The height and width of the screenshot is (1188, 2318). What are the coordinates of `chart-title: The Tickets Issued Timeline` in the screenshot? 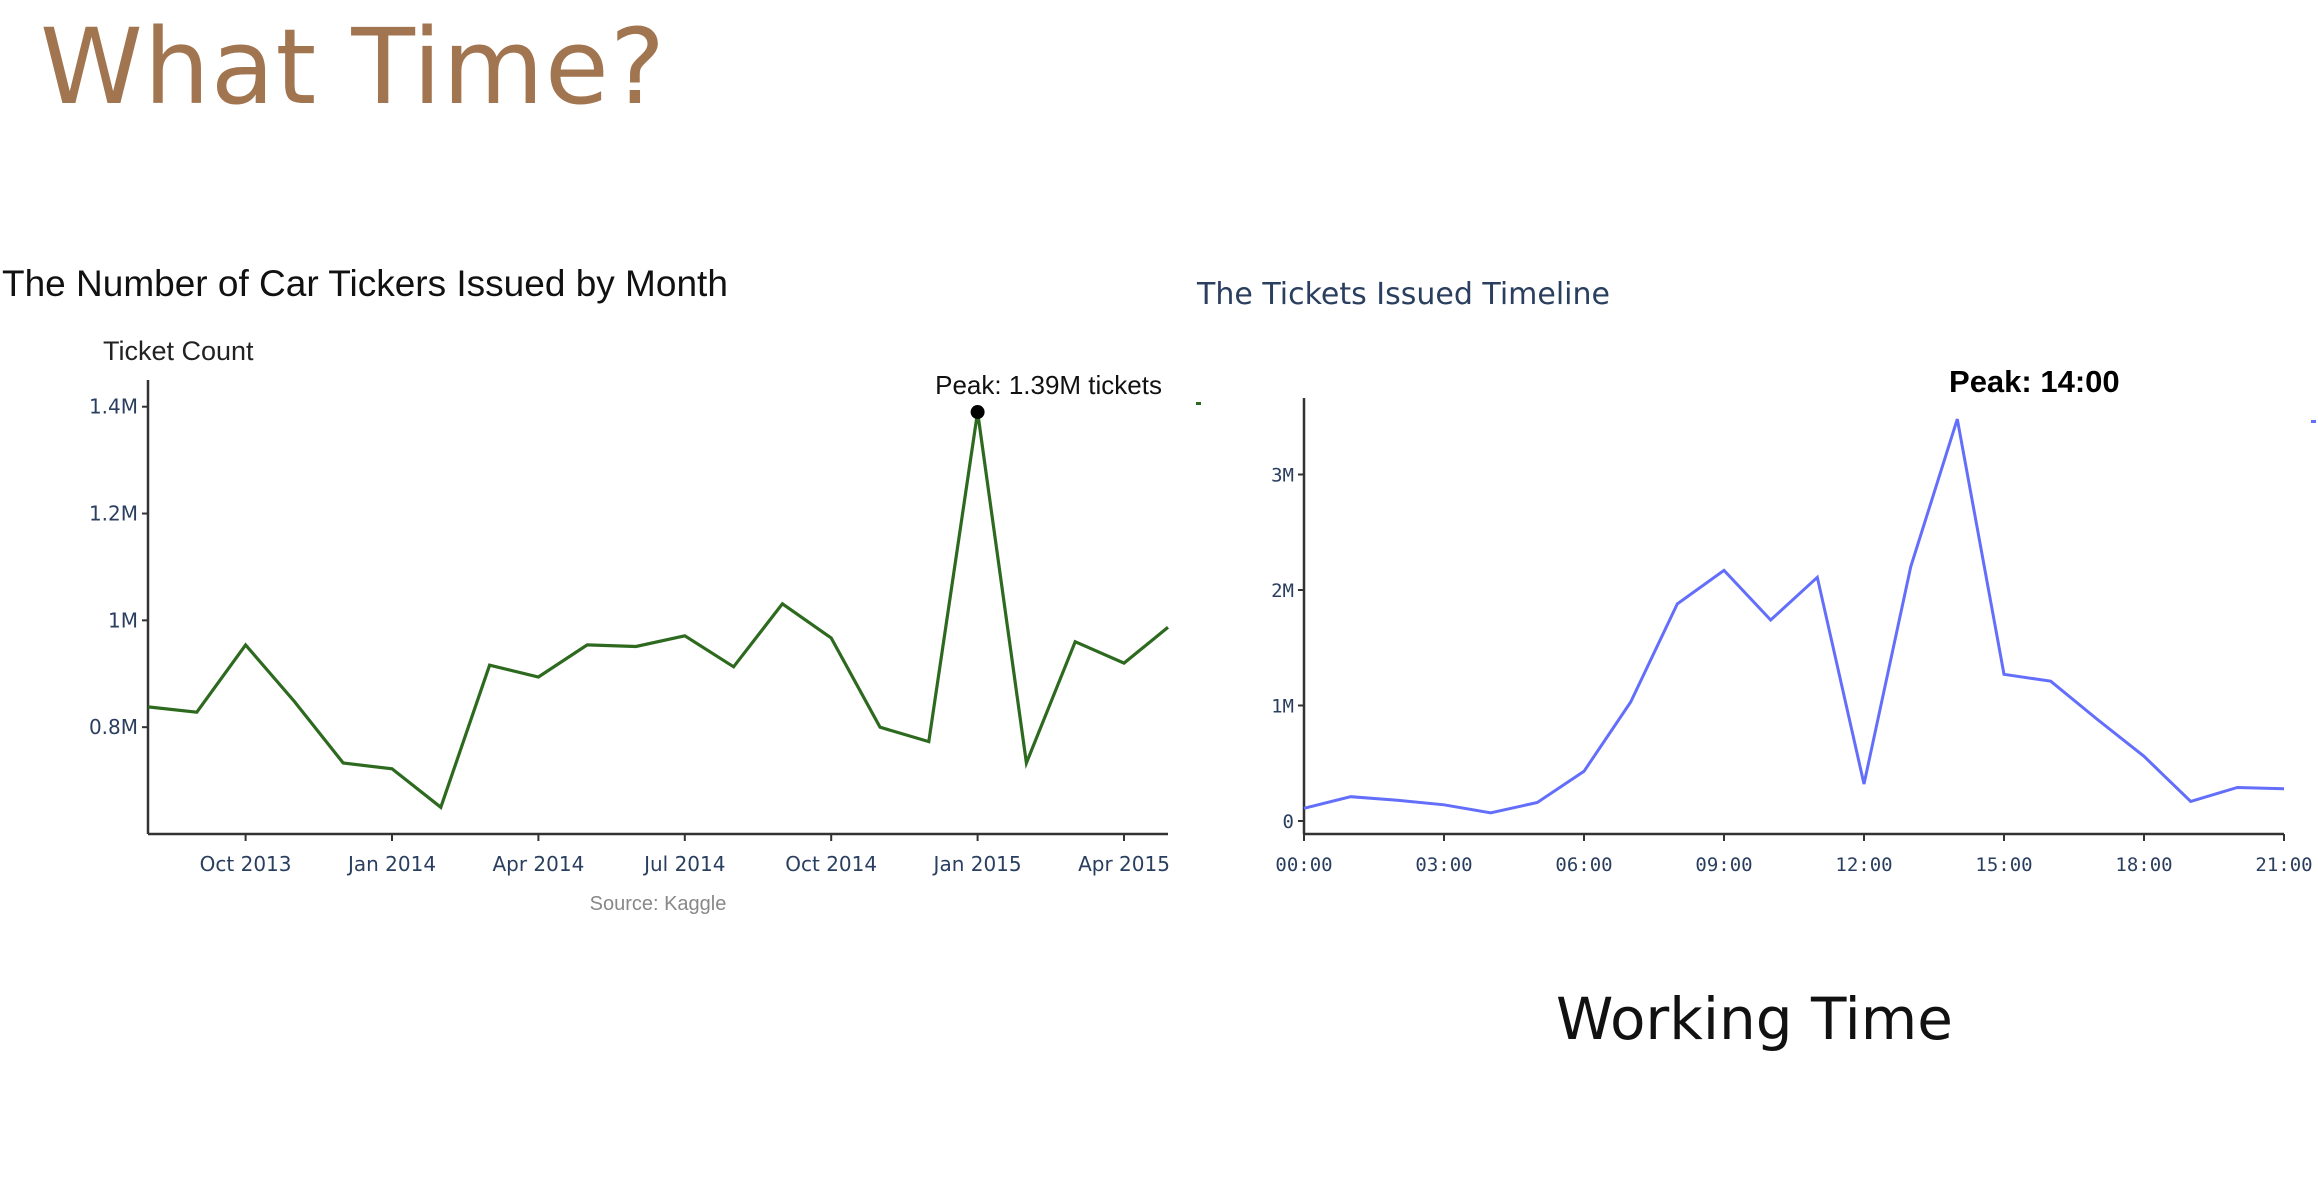 It's located at (1403, 294).